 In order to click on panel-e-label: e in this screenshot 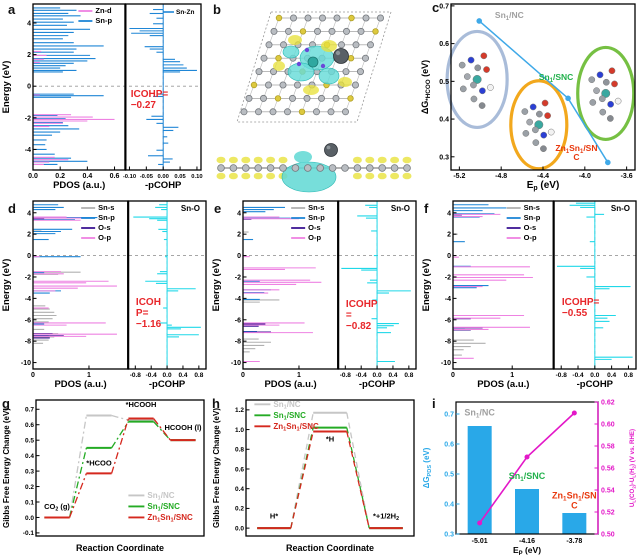, I will do `click(218, 208)`.